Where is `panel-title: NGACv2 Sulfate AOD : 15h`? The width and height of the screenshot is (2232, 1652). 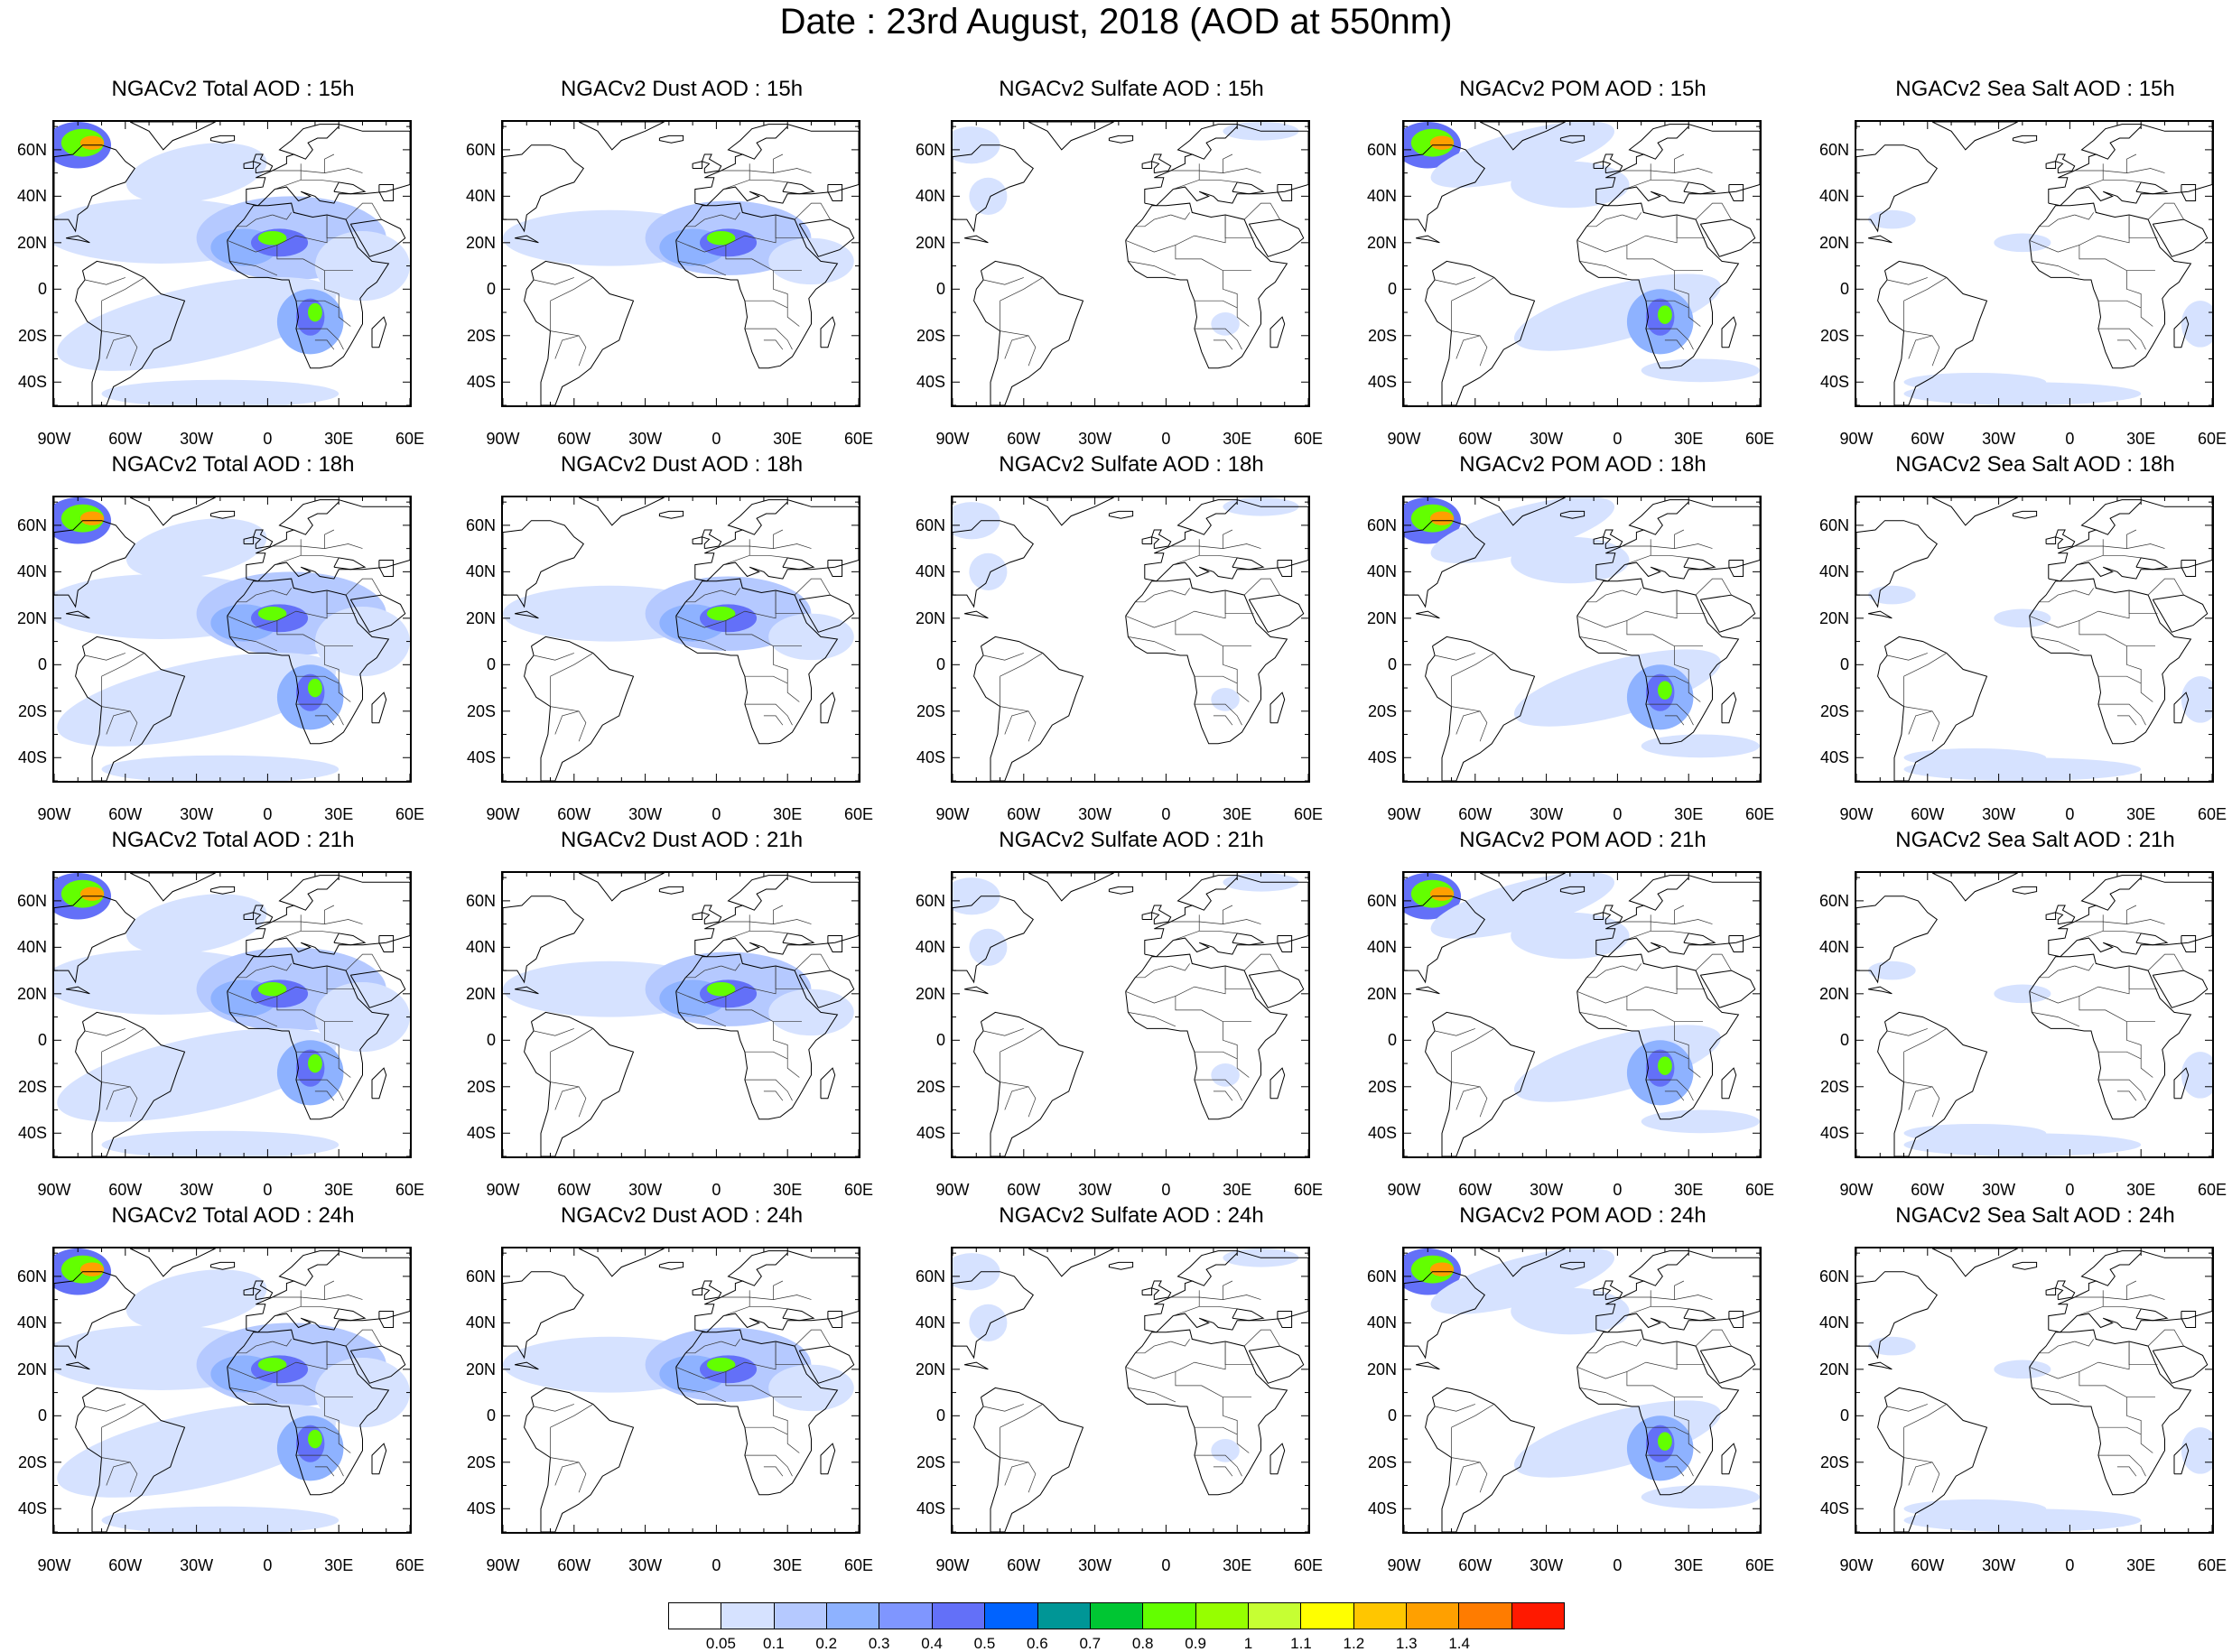
panel-title: NGACv2 Sulfate AOD : 15h is located at coordinates (1131, 89).